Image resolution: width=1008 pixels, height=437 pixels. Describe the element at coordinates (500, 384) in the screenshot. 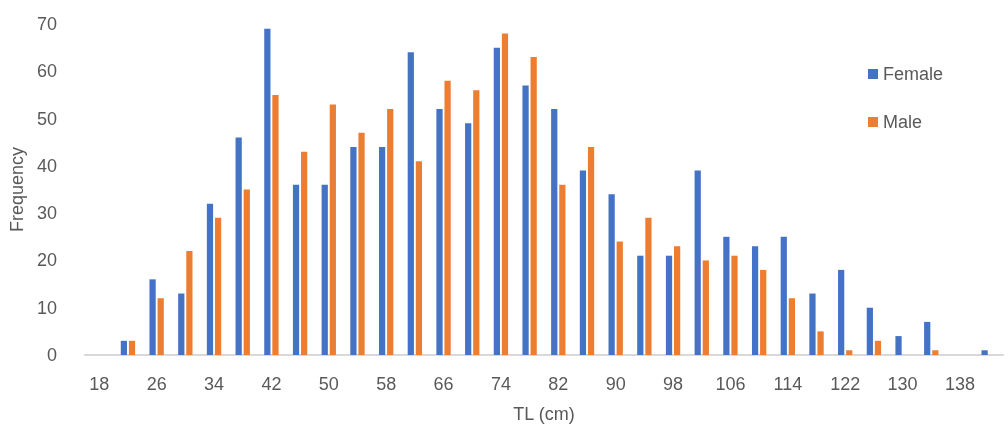

I see `x-tick-label: 74` at that location.